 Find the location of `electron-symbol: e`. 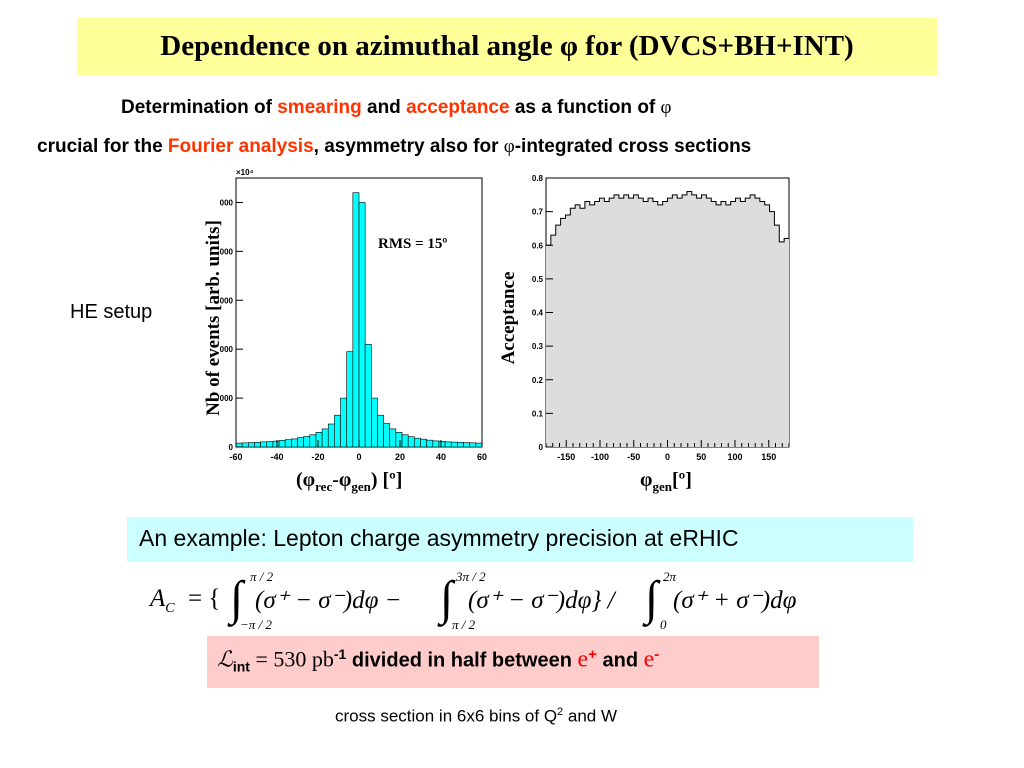

electron-symbol: e is located at coordinates (649, 659).